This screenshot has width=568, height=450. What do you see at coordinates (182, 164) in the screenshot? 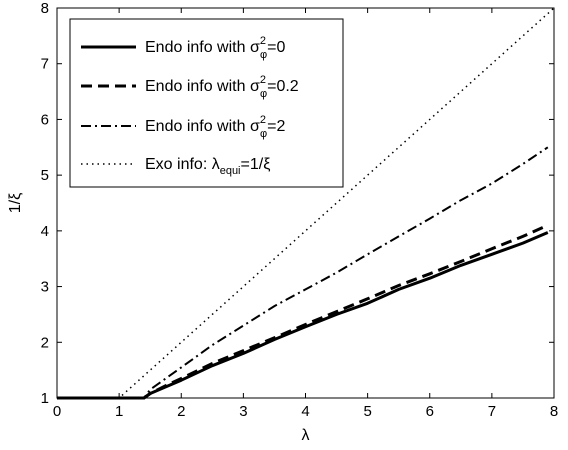
I see `legend-text-prefix: Exo info: λ` at bounding box center [182, 164].